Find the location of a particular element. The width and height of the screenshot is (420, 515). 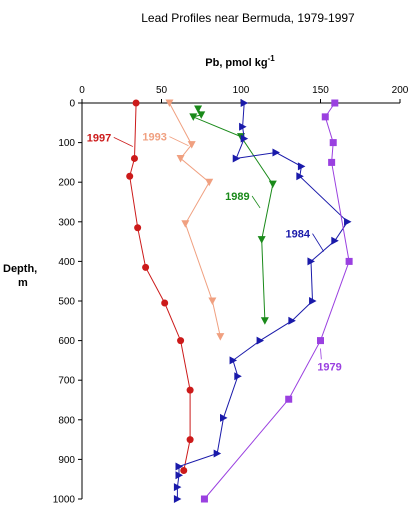

y-tick-label: 1000 is located at coordinates (64, 500).